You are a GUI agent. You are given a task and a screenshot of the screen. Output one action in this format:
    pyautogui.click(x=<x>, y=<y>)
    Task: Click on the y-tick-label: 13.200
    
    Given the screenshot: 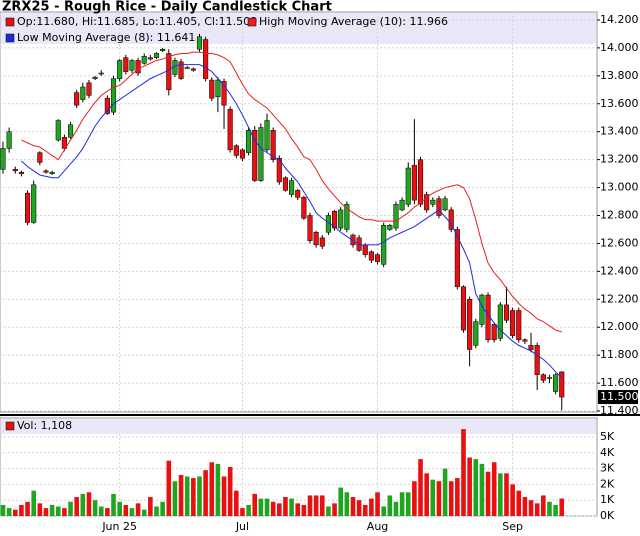 What is the action you would take?
    pyautogui.click(x=619, y=159)
    